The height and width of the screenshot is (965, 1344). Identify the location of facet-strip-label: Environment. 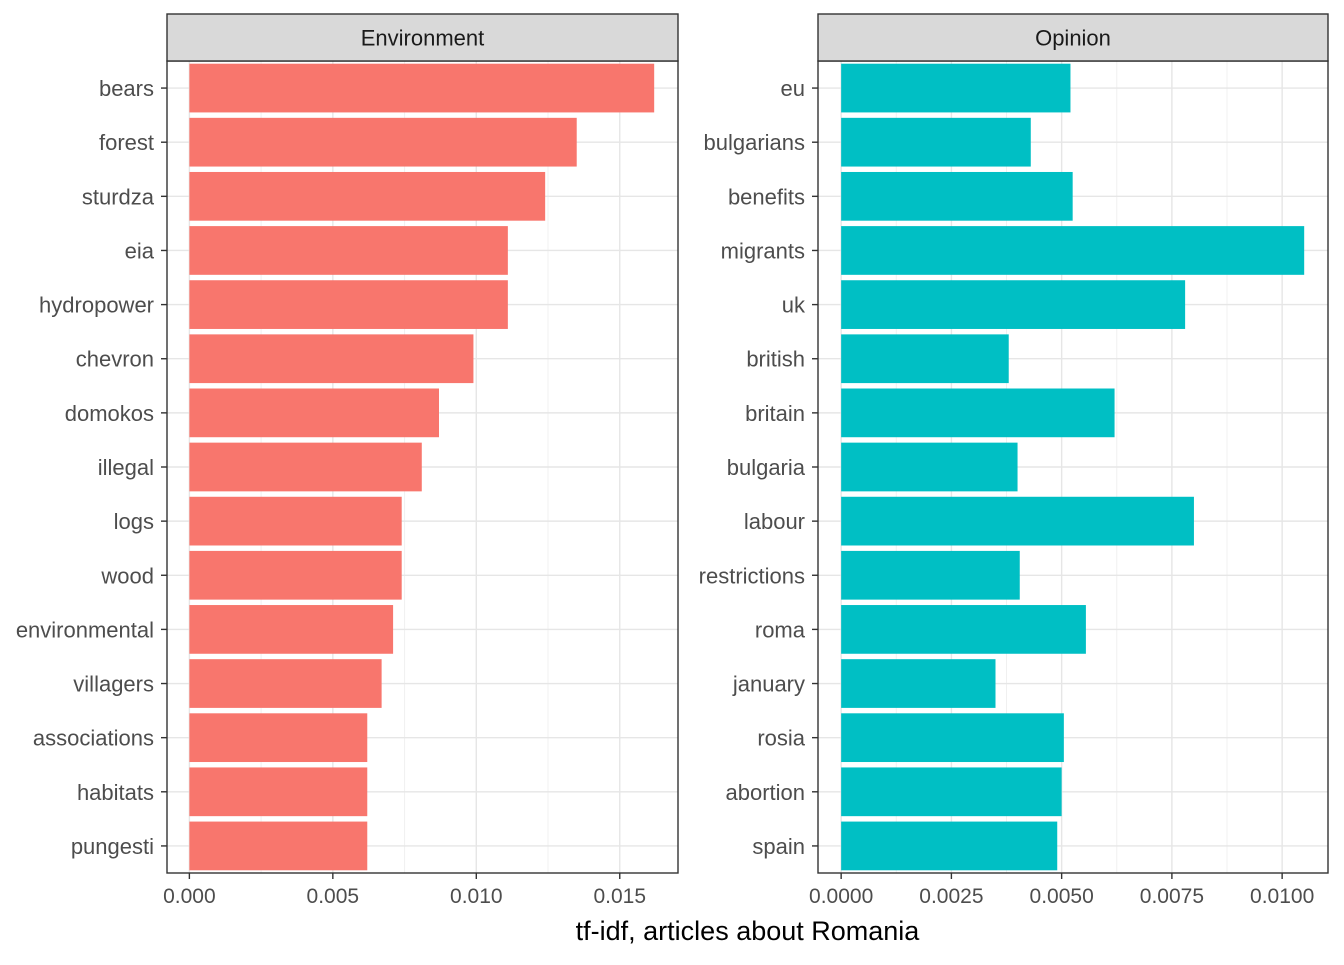
(423, 38).